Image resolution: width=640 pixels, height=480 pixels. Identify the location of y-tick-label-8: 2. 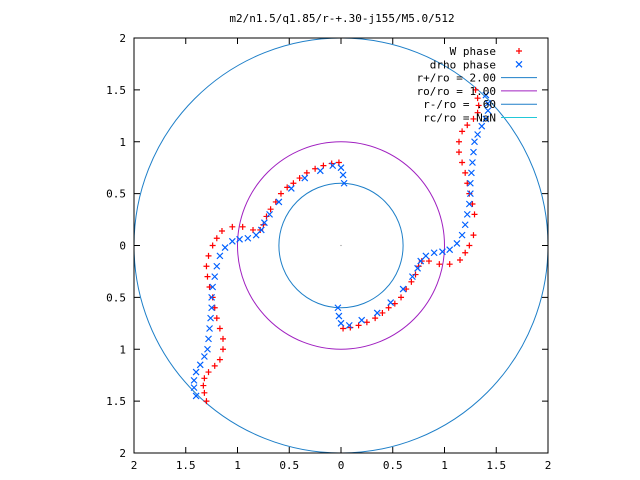
(122, 453).